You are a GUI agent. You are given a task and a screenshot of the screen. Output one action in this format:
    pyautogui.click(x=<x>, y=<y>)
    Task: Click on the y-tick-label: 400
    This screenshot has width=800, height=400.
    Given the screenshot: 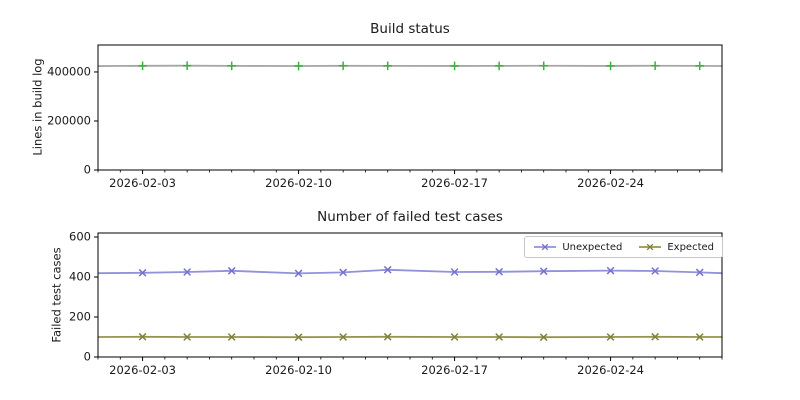 What is the action you would take?
    pyautogui.click(x=80, y=277)
    